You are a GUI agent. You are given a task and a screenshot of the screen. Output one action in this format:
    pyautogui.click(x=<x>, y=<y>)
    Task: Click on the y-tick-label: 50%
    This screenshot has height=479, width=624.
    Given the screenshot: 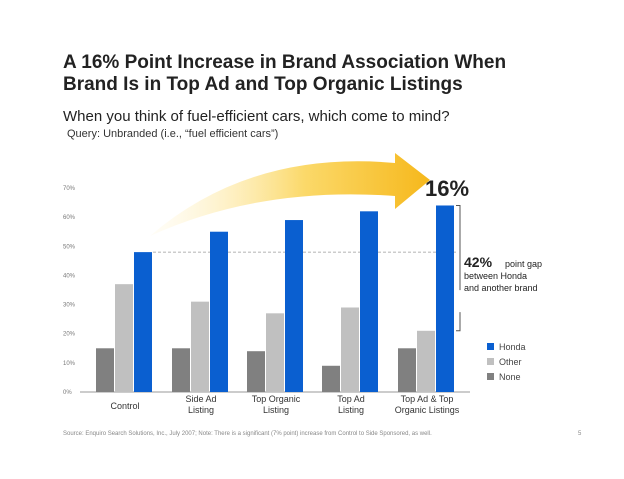 What is the action you would take?
    pyautogui.click(x=69, y=247)
    